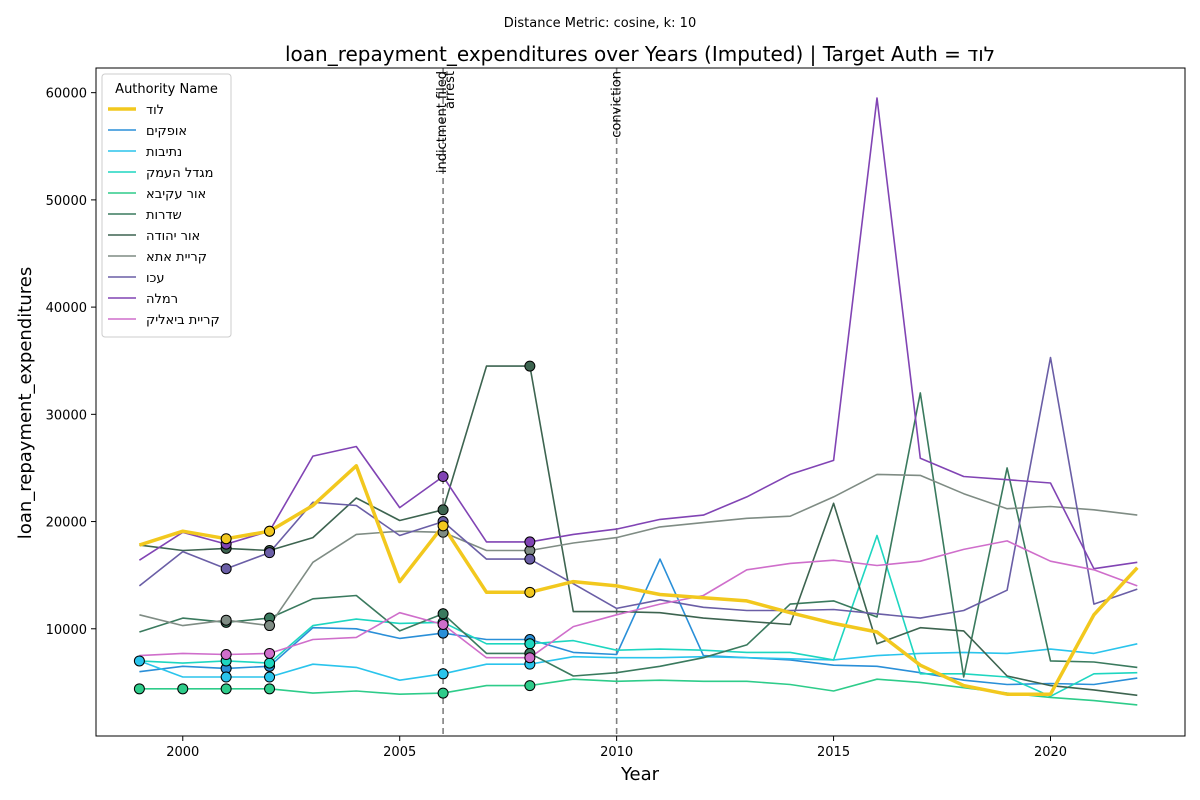 The image size is (1200, 800). I want to click on x-tick-label: 2000, so click(182, 752).